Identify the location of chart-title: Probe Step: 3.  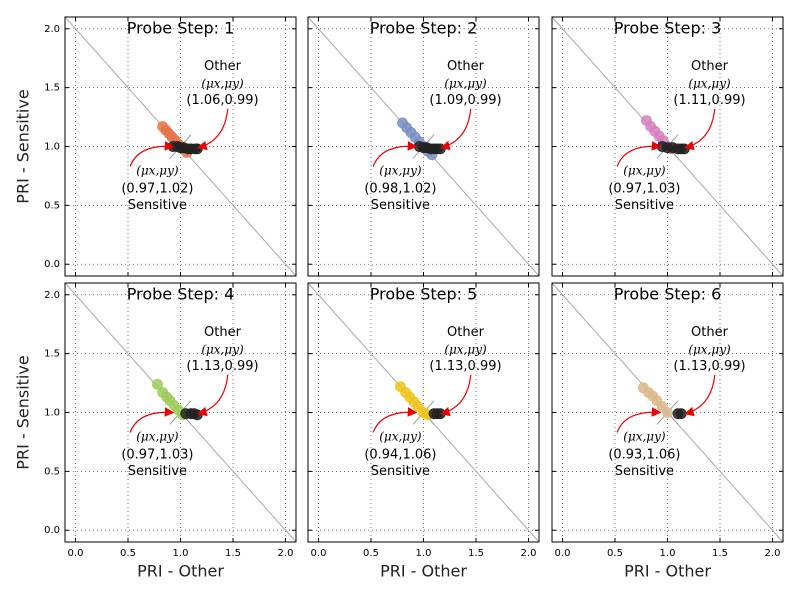
(668, 28).